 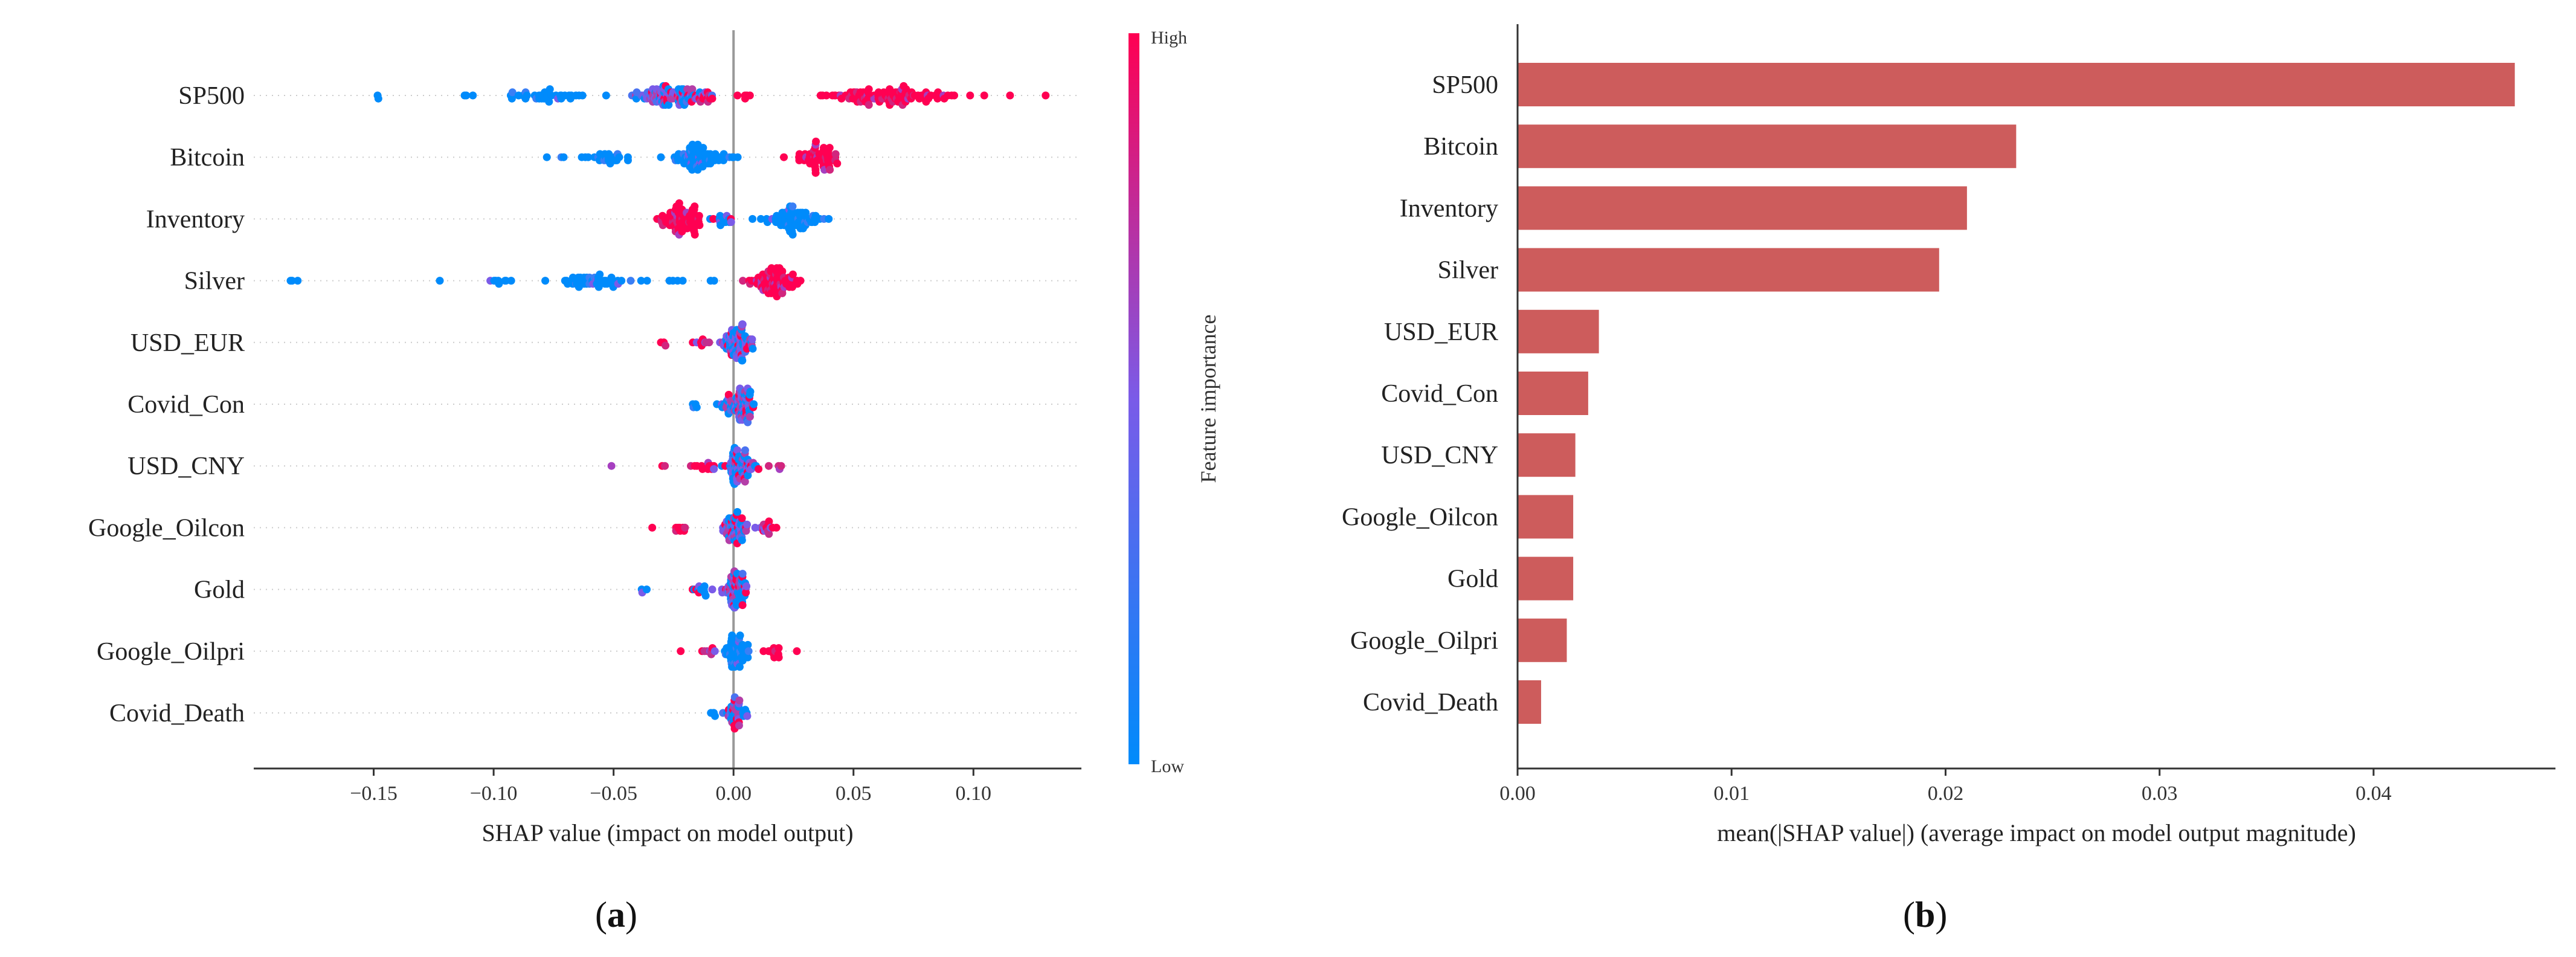 What do you see at coordinates (187, 343) in the screenshot?
I see `a-feature-label: USD_EUR` at bounding box center [187, 343].